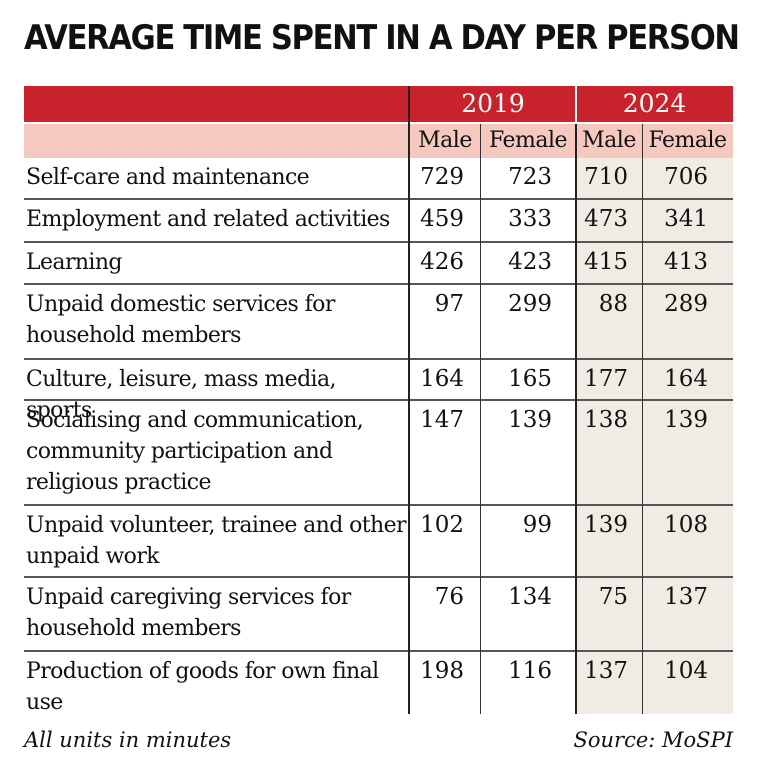  What do you see at coordinates (442, 671) in the screenshot?
I see `value-2019-male: 198` at bounding box center [442, 671].